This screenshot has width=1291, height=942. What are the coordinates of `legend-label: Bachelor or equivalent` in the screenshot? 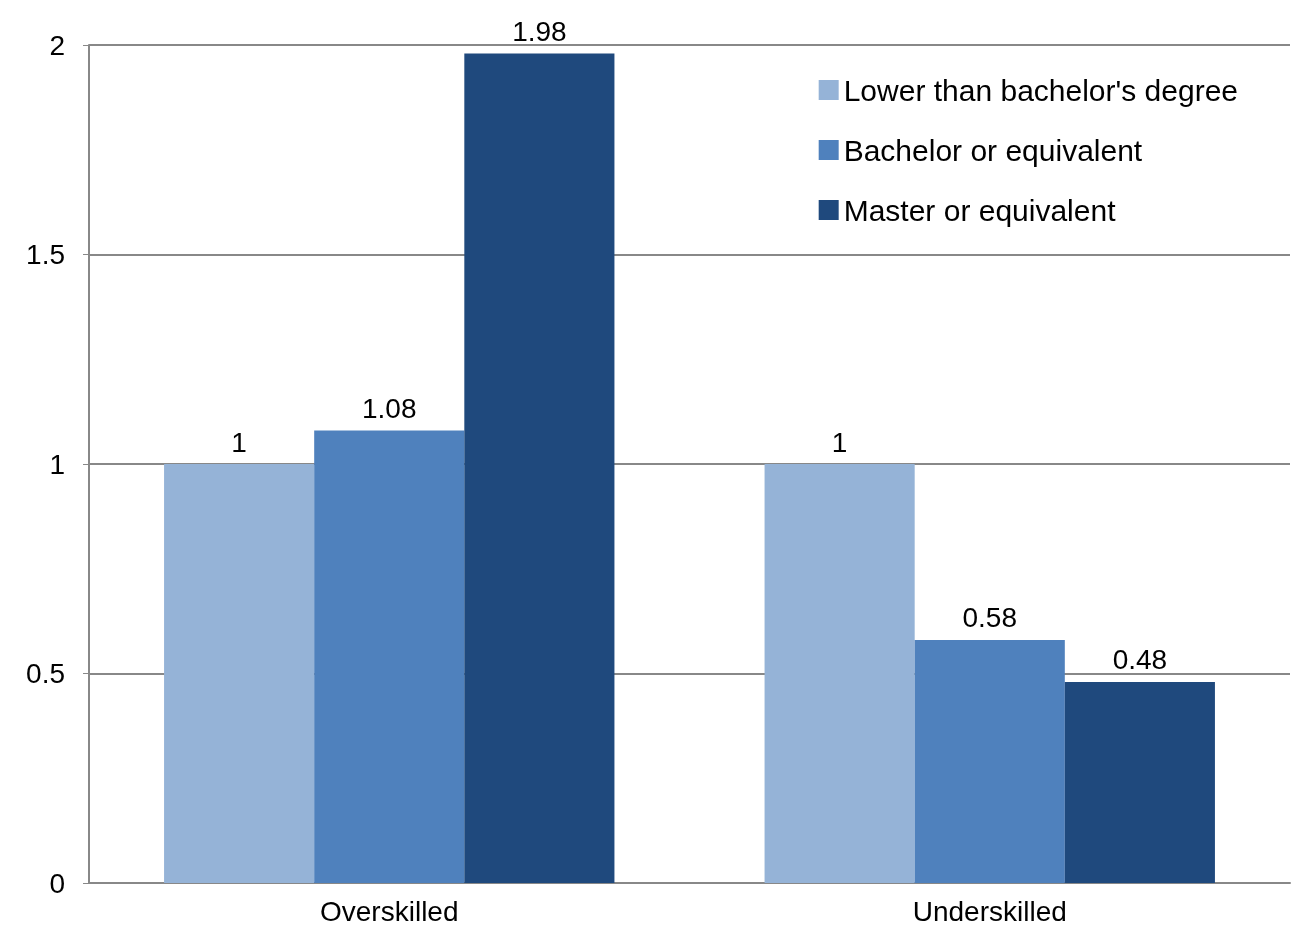 It's located at (993, 150).